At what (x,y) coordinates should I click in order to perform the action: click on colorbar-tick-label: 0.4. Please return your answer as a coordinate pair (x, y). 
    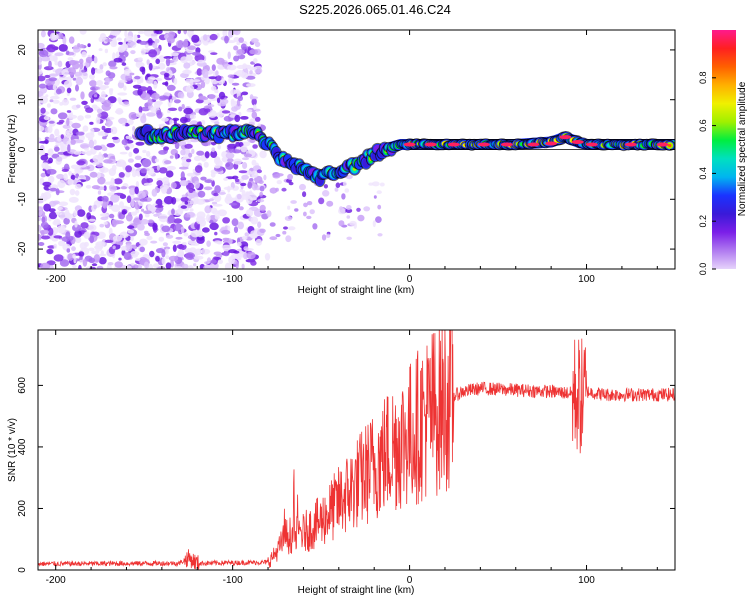
    Looking at the image, I should click on (703, 173).